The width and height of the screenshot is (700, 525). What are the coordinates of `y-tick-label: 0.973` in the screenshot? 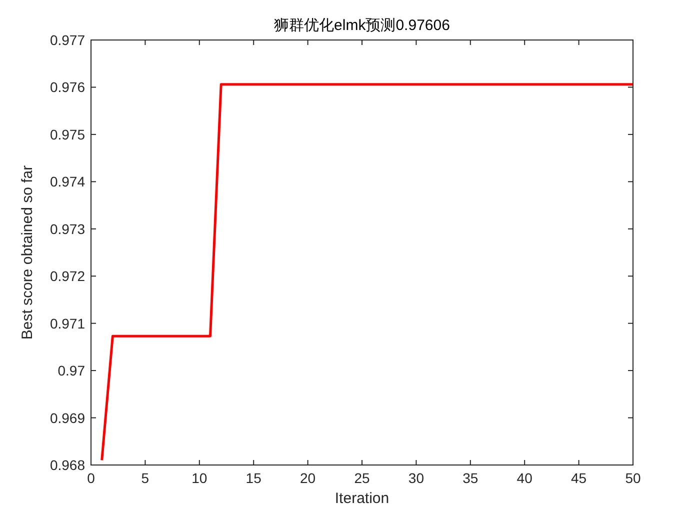 It's located at (68, 228).